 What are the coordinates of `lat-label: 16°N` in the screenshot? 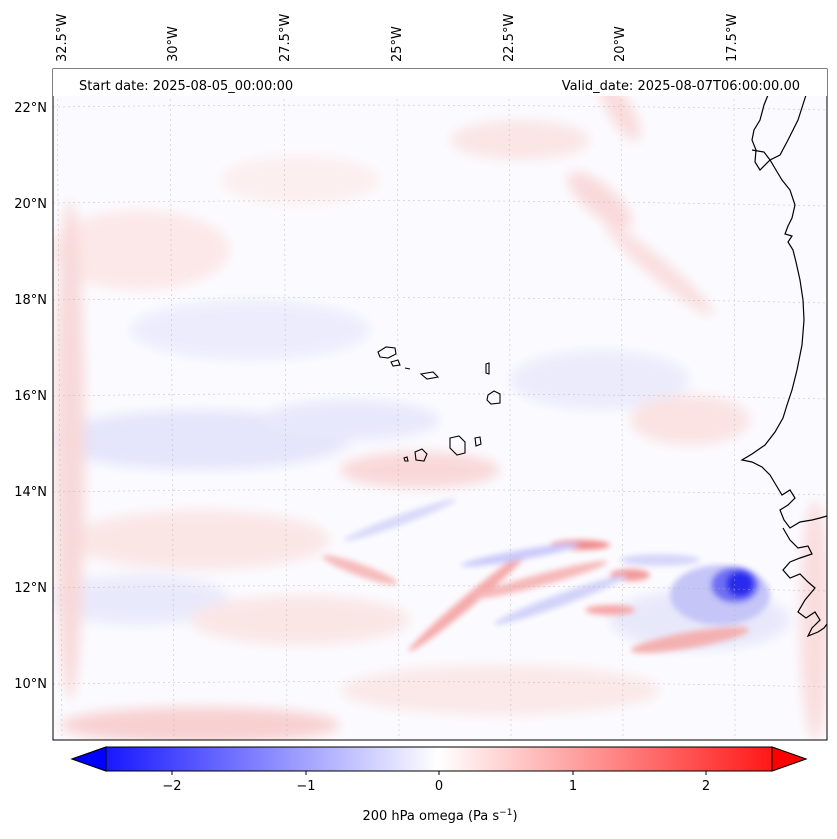 It's located at (30, 396).